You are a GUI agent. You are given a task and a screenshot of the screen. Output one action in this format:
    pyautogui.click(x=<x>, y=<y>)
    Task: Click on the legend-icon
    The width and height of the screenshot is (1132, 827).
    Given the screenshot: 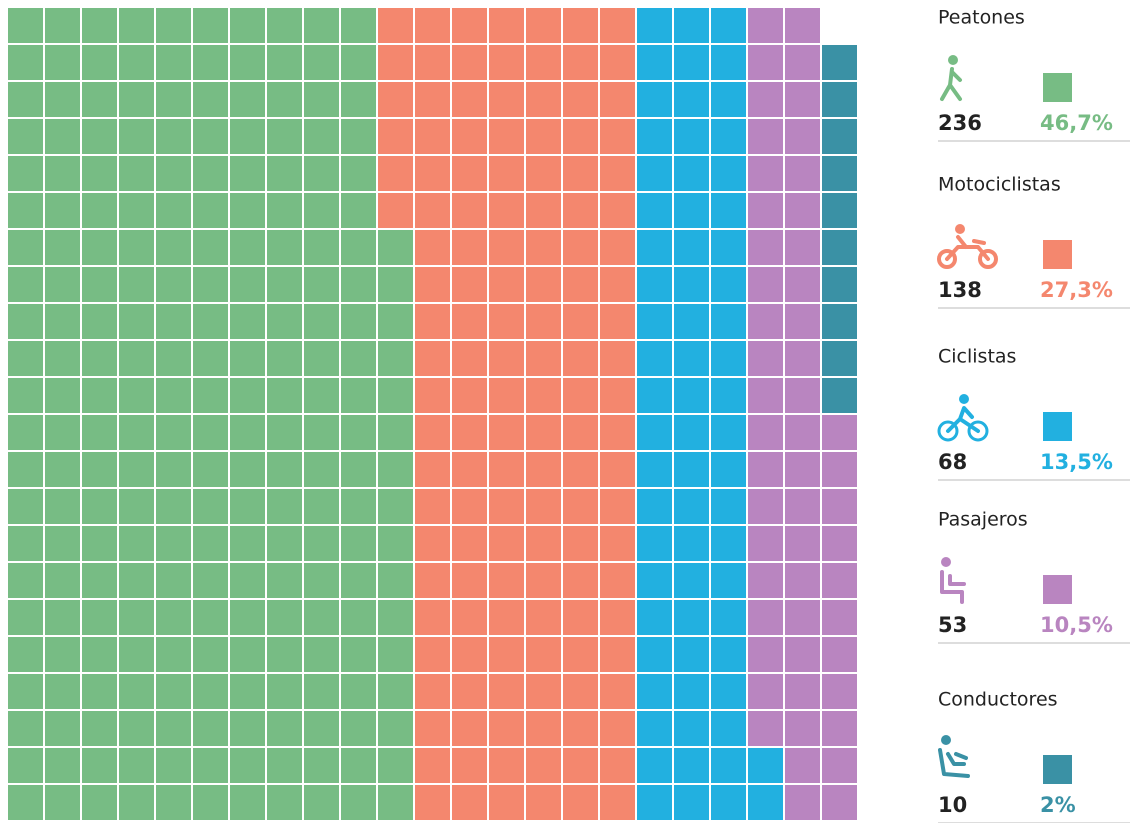 What is the action you would take?
    pyautogui.click(x=963, y=418)
    